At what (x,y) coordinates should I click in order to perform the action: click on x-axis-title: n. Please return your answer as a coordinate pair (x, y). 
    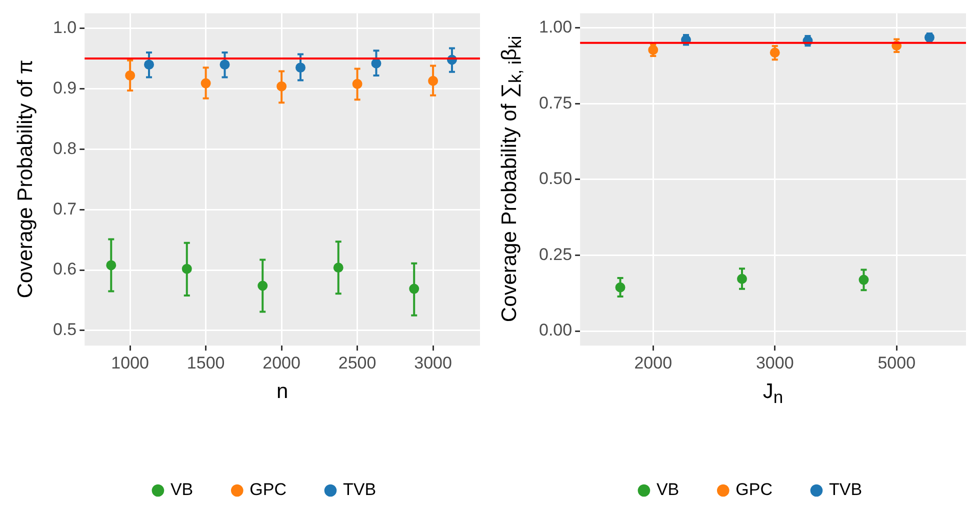
    Looking at the image, I should click on (282, 392).